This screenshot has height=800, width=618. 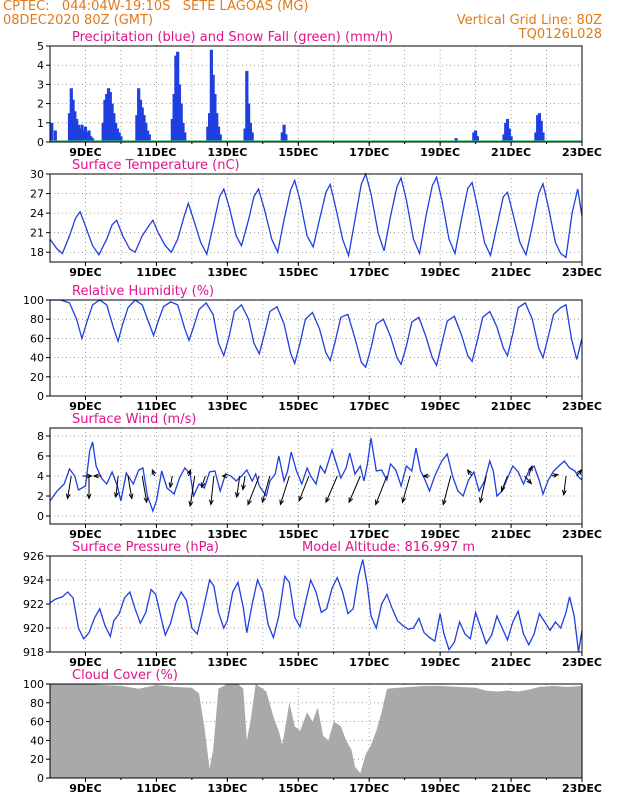 What do you see at coordinates (37, 358) in the screenshot?
I see `y-tick-label: 40` at bounding box center [37, 358].